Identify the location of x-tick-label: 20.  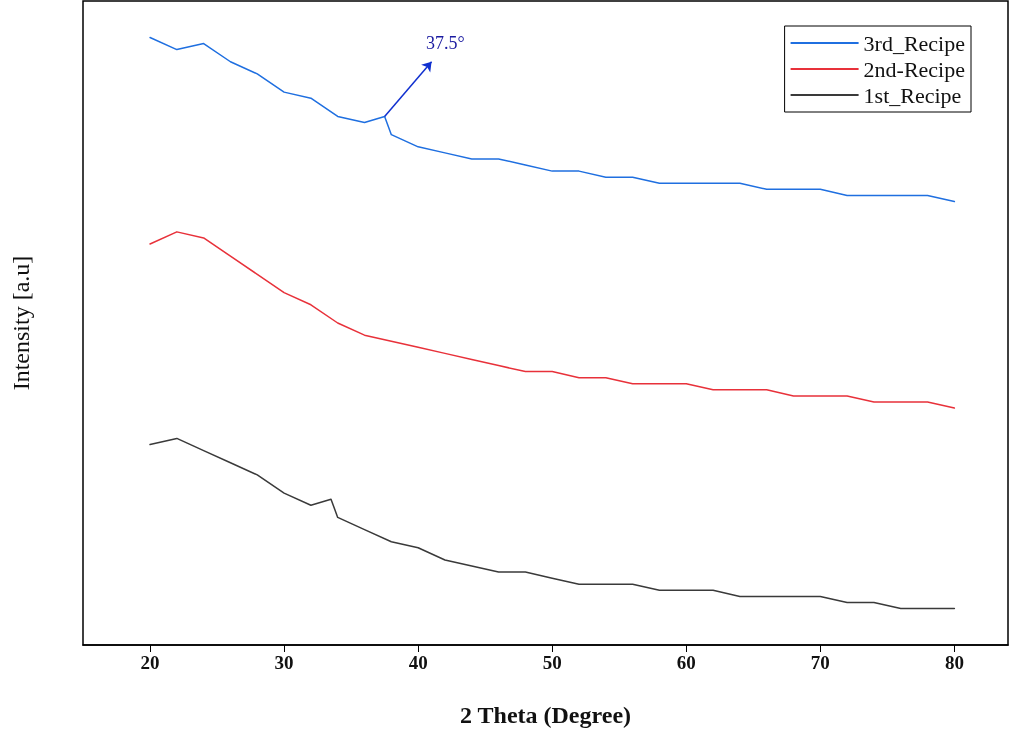
(150, 662).